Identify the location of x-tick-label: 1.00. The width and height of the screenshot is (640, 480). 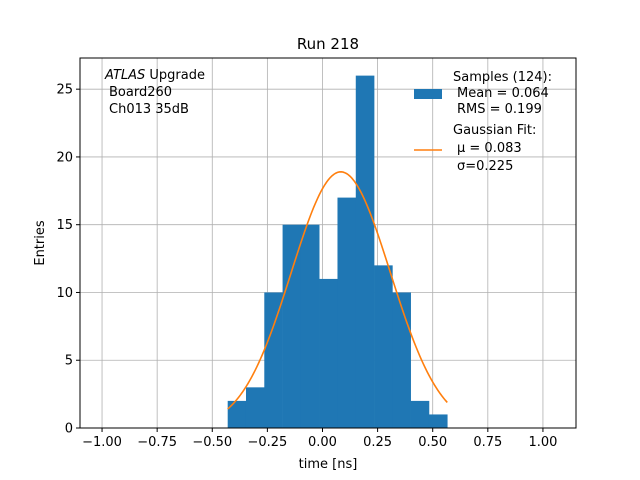
(542, 442).